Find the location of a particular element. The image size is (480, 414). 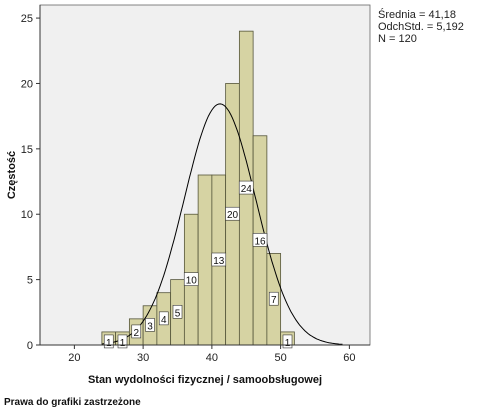

y-tick-label: 15 is located at coordinates (27, 150).